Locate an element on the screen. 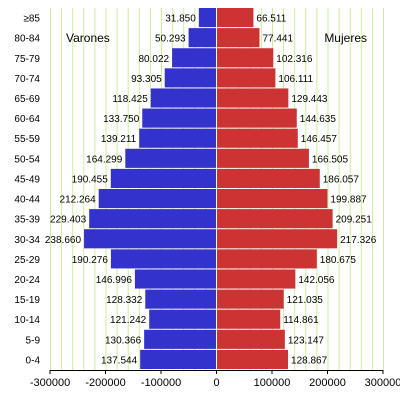 The image size is (400, 400). value-label-mujeres: 142.056 is located at coordinates (316, 280).